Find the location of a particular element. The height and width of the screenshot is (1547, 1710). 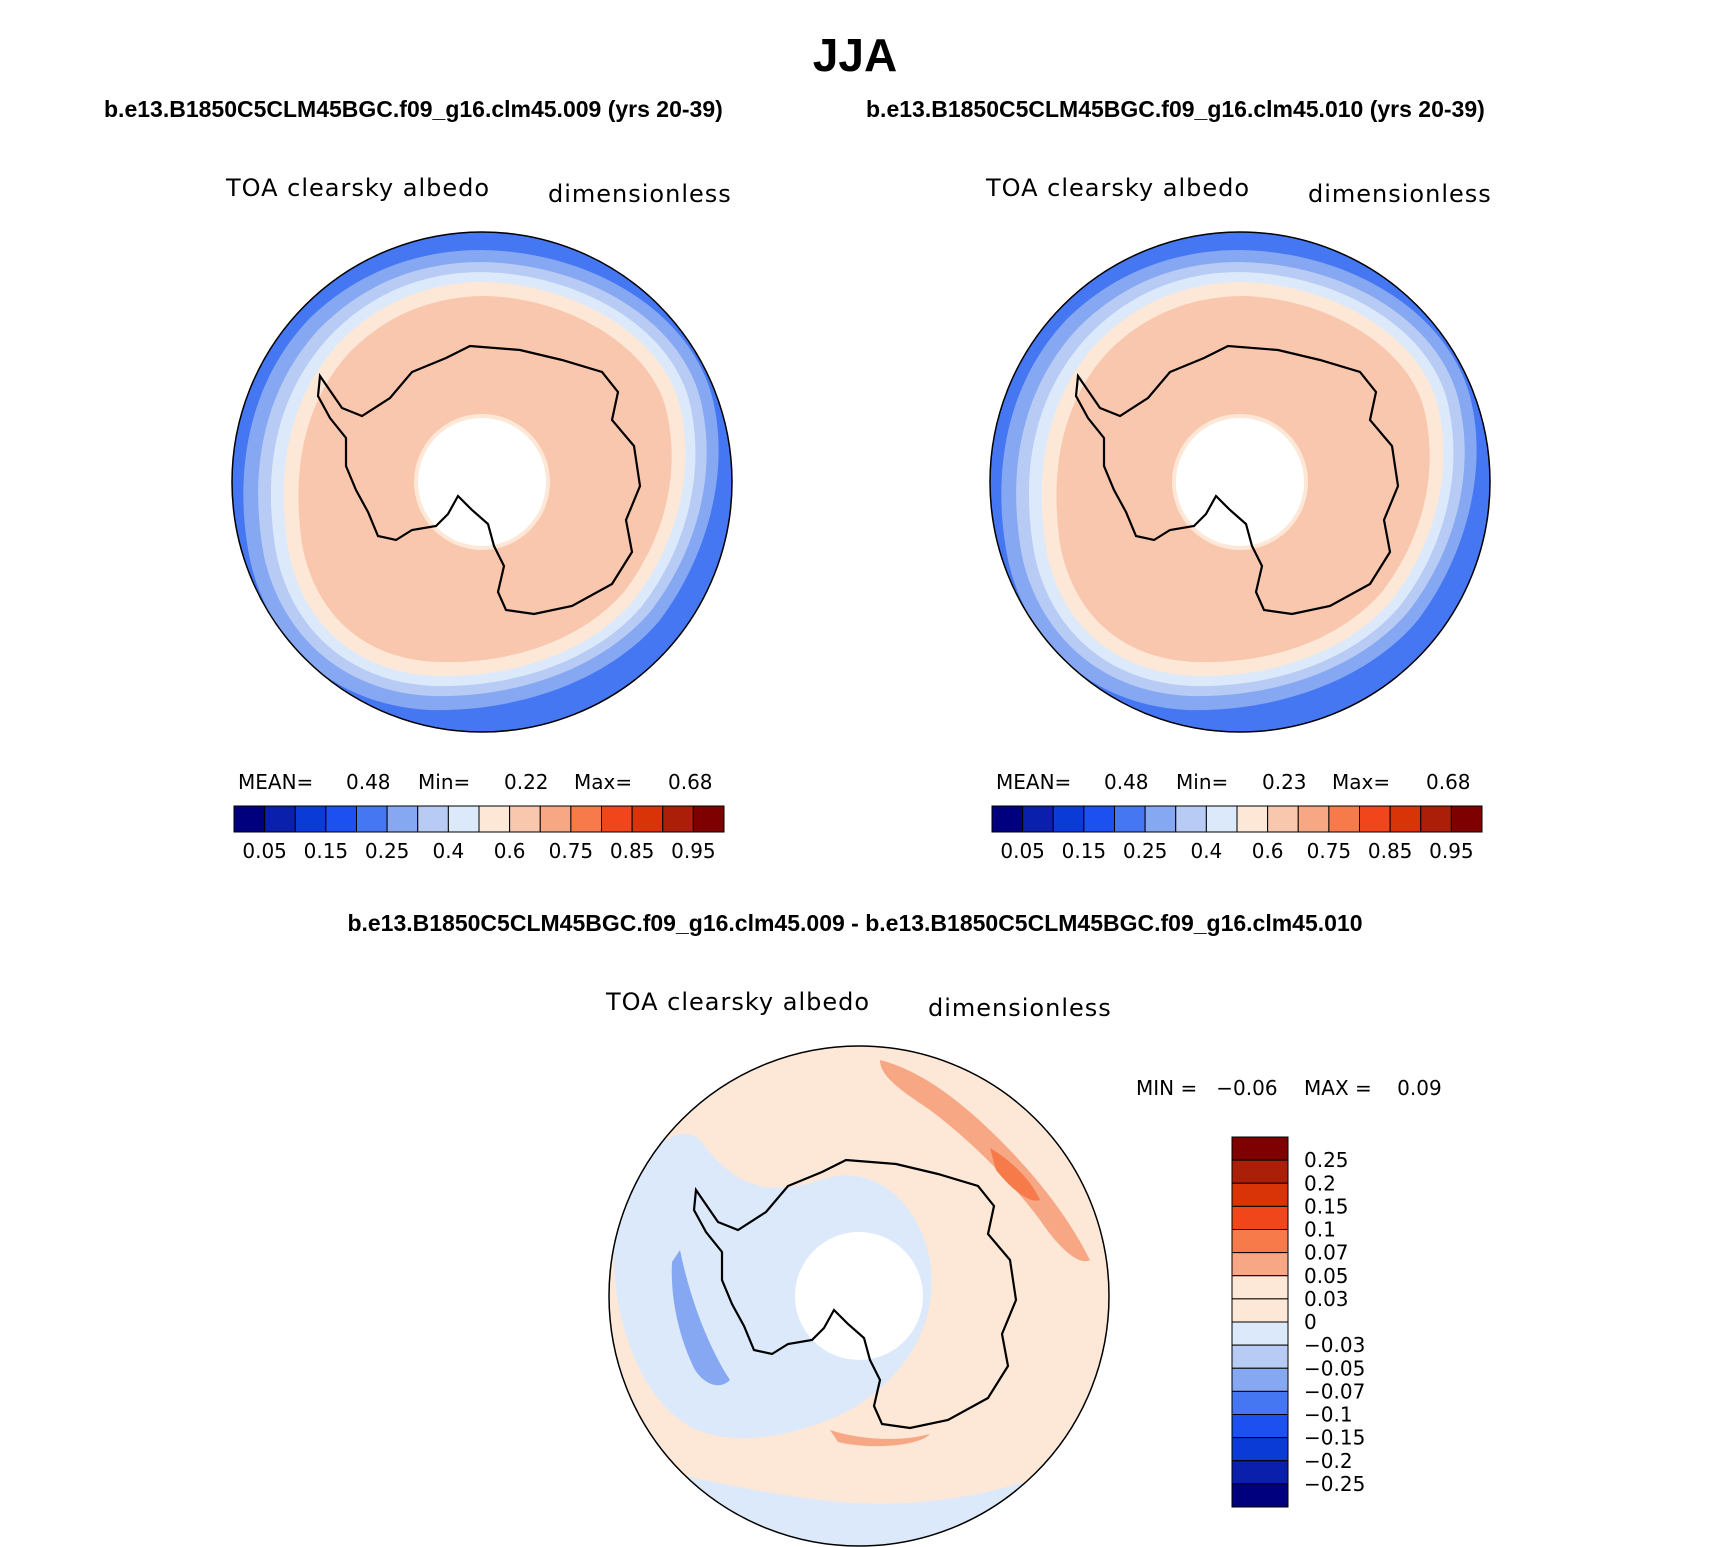

diff-negative-streak is located at coordinates (700, 1318).